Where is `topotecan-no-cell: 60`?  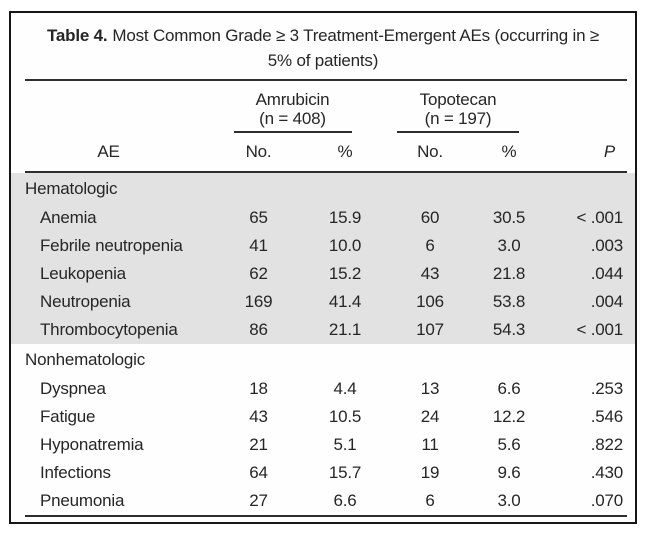
topotecan-no-cell: 60 is located at coordinates (430, 217).